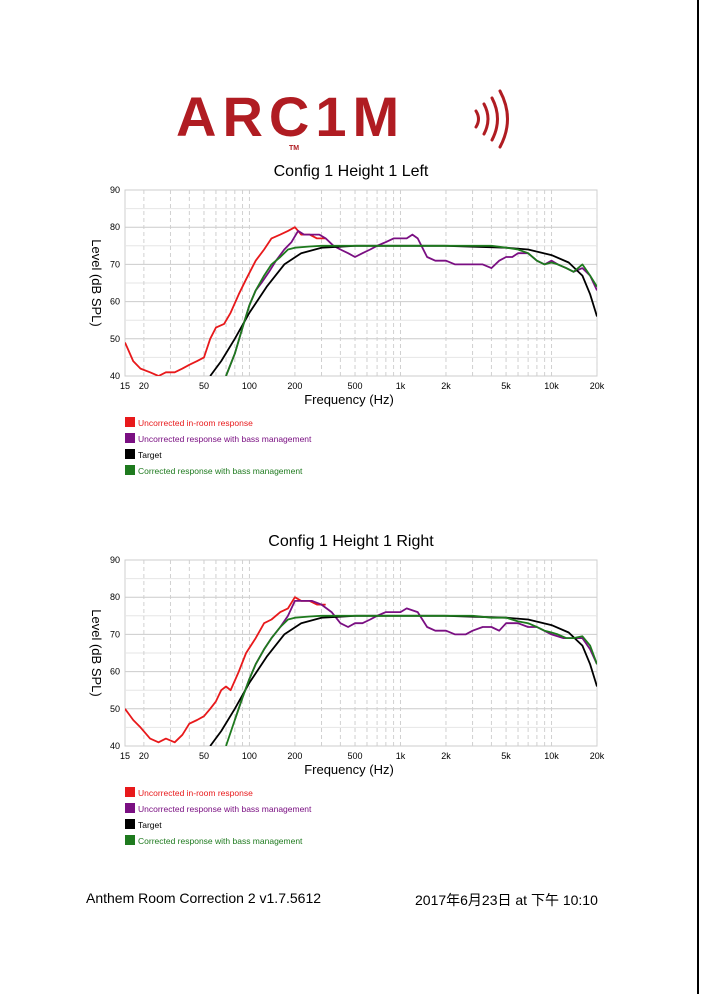 This screenshot has width=702, height=994. What do you see at coordinates (698, 497) in the screenshot?
I see `page-border` at bounding box center [698, 497].